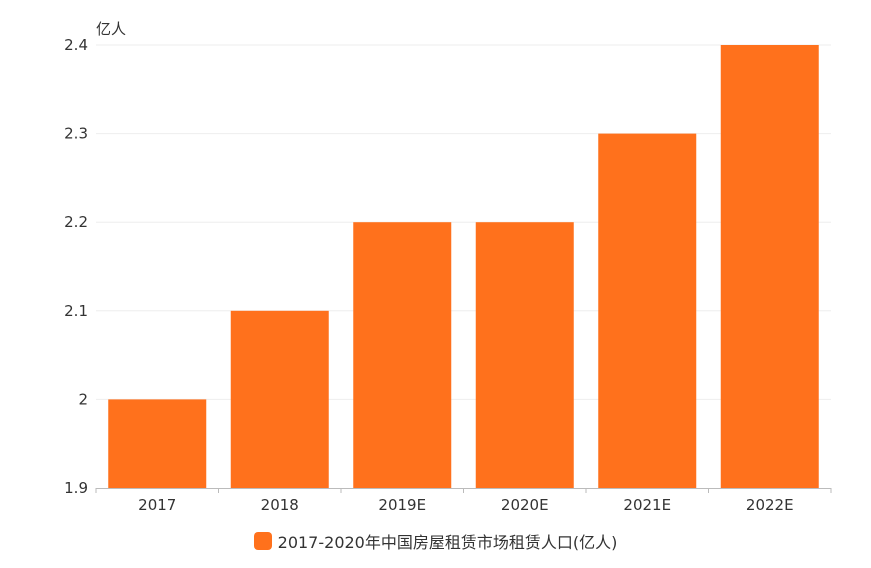 This screenshot has width=871, height=568. What do you see at coordinates (157, 505) in the screenshot?
I see `x-tick-label: 2017` at bounding box center [157, 505].